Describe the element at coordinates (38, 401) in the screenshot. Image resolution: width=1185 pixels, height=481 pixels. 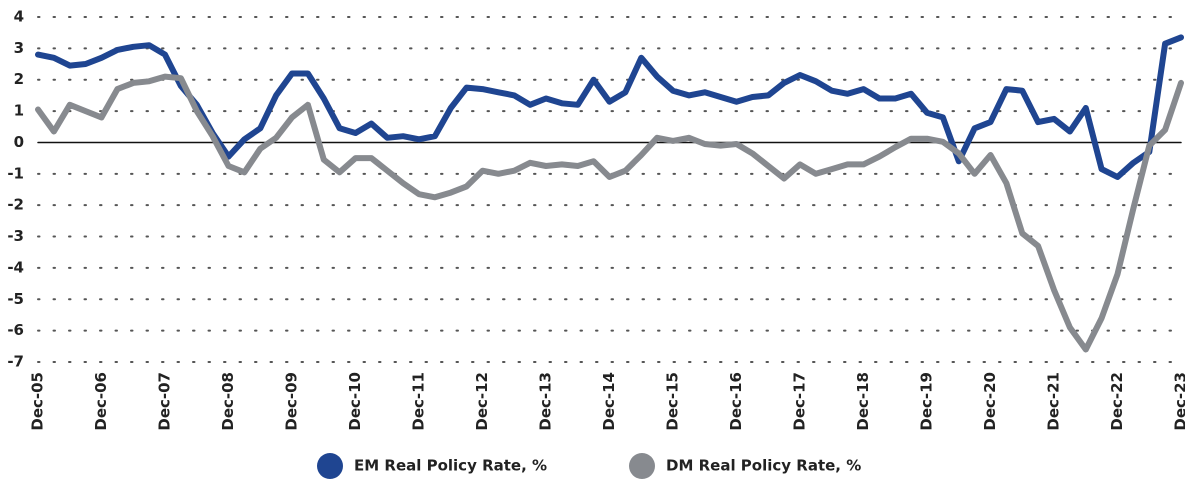
I see `x-tick-label: Dec-05` at that location.